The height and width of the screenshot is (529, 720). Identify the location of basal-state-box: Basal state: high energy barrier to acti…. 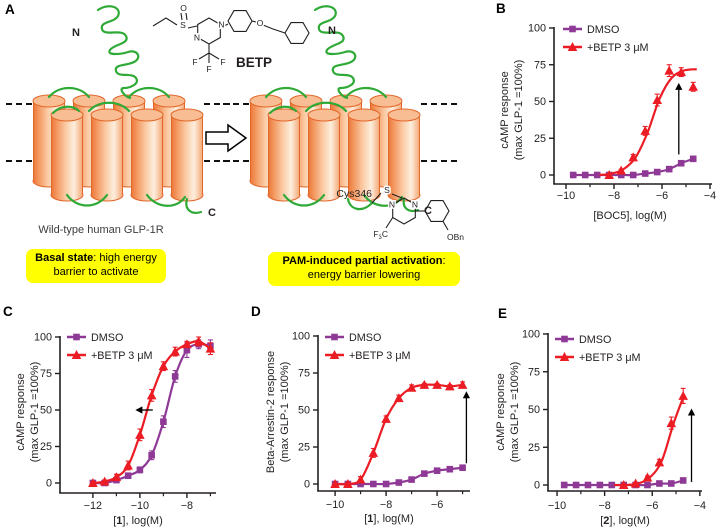
(96, 266).